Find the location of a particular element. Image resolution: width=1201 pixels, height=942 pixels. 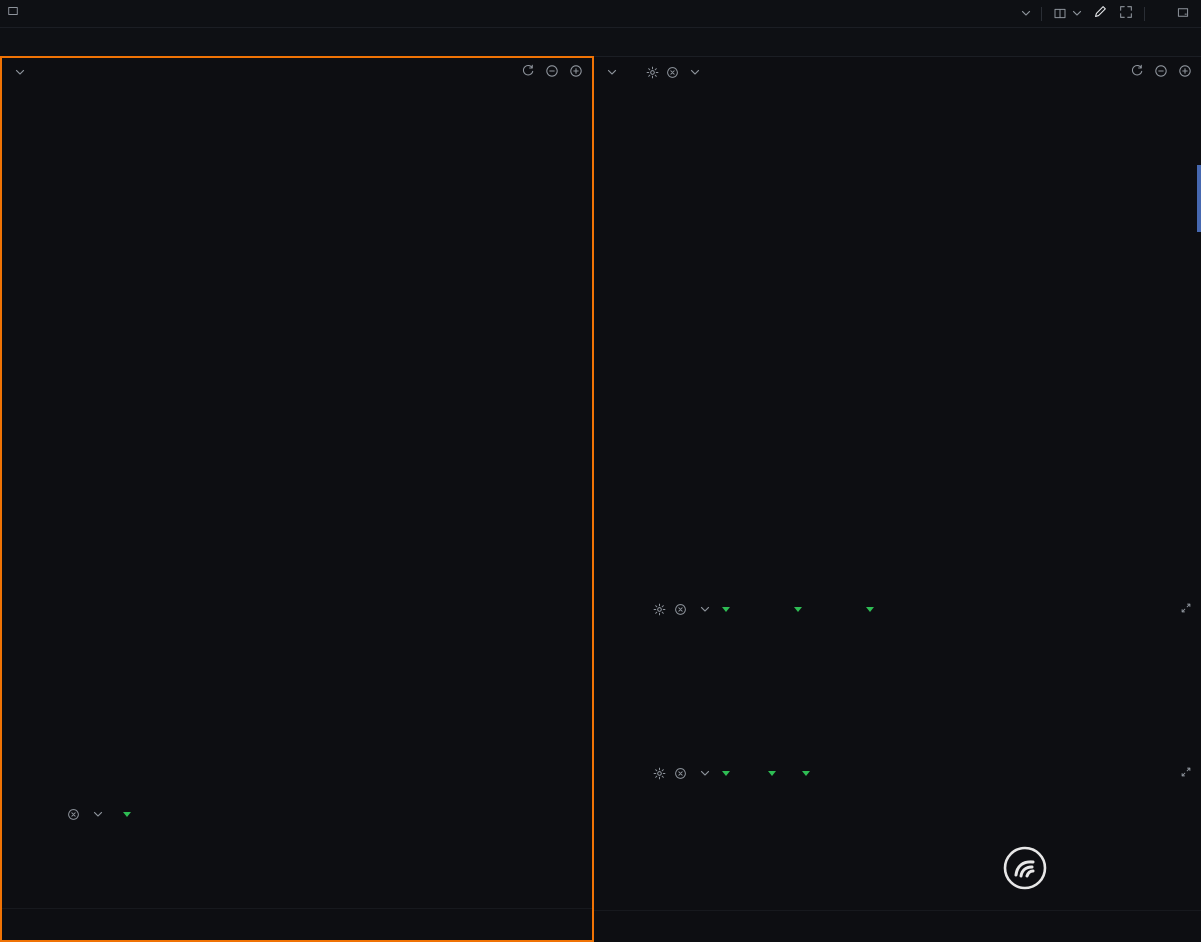

draw-button is located at coordinates (1100, 13).